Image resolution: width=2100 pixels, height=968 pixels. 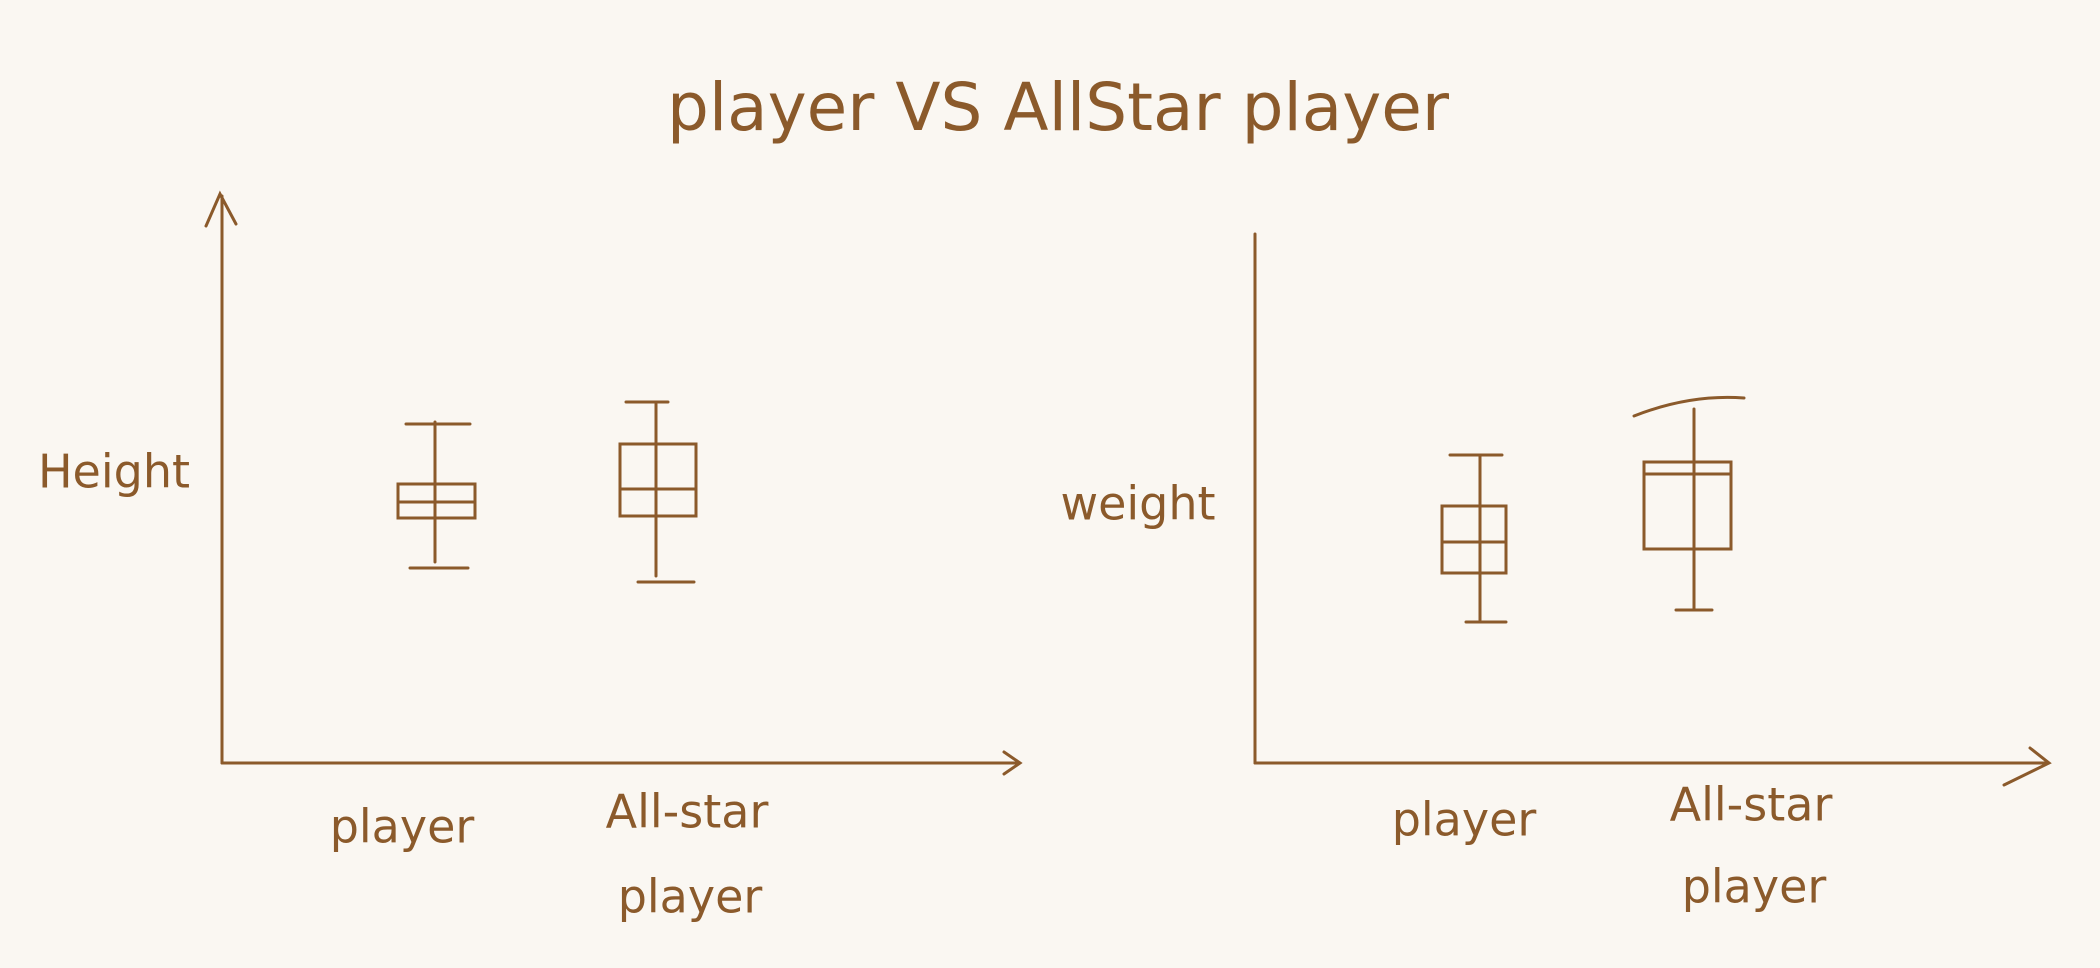 What do you see at coordinates (221, 477) in the screenshot?
I see `y-axis` at bounding box center [221, 477].